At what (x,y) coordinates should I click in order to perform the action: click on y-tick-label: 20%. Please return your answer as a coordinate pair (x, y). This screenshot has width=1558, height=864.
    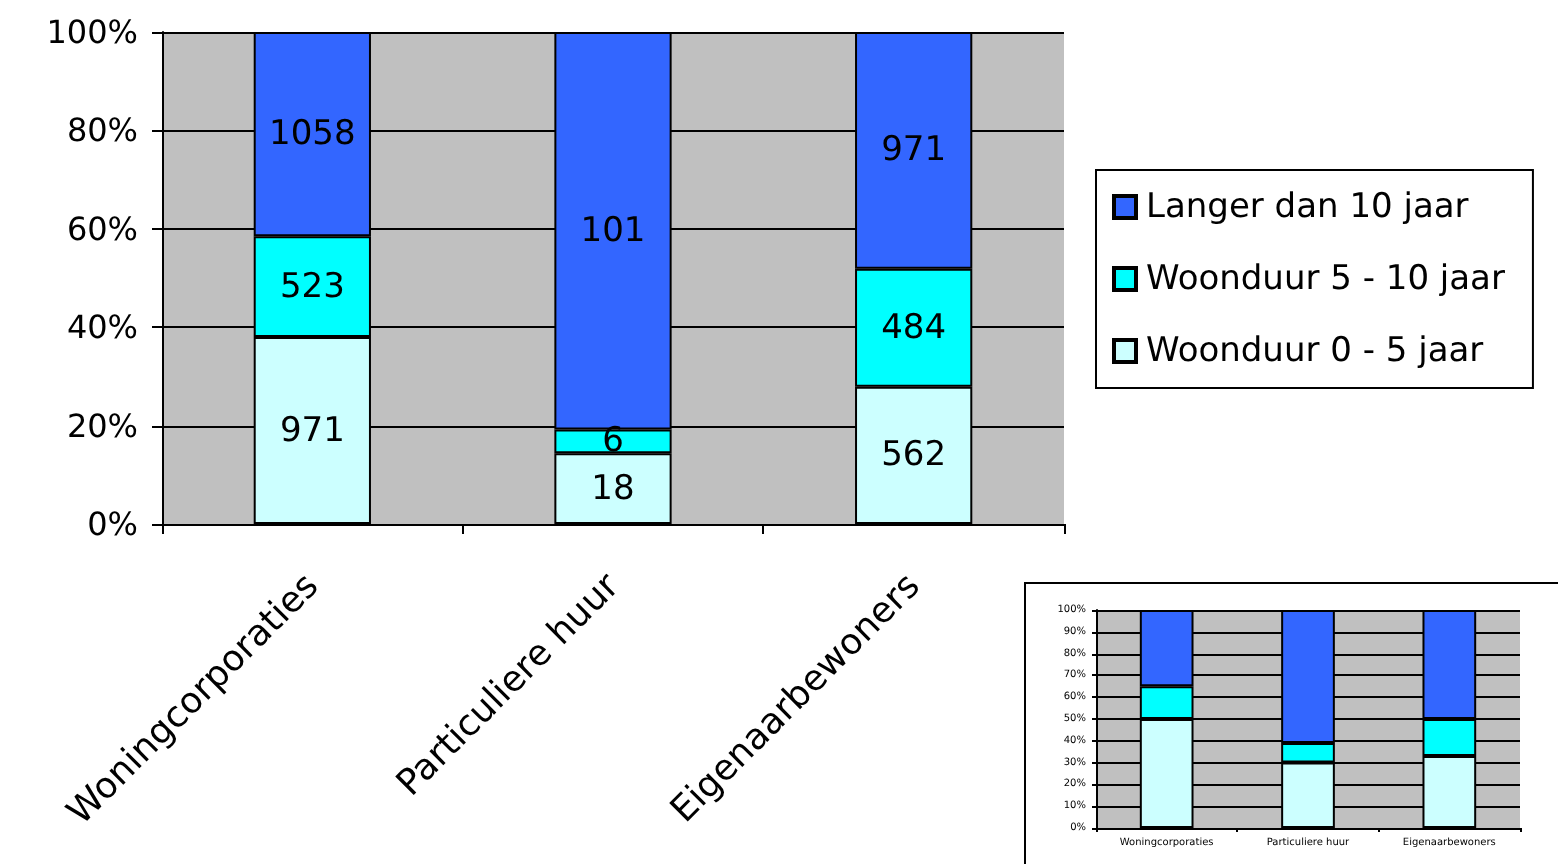
    Looking at the image, I should click on (102, 425).